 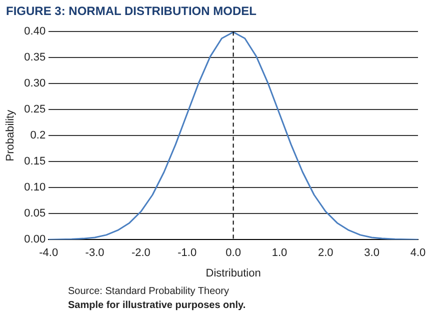 I want to click on y-tick-label: 0.2, so click(x=38, y=136).